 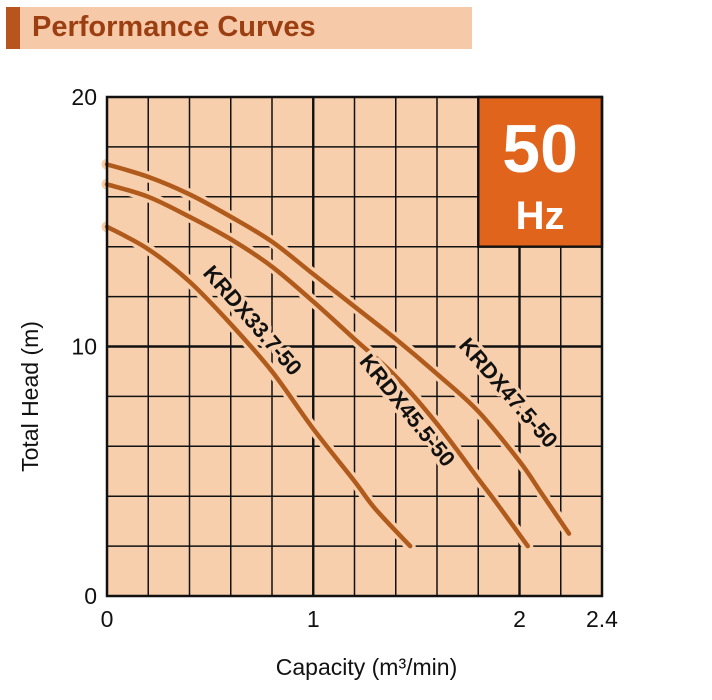 What do you see at coordinates (84, 97) in the screenshot?
I see `y-tick-label: 20` at bounding box center [84, 97].